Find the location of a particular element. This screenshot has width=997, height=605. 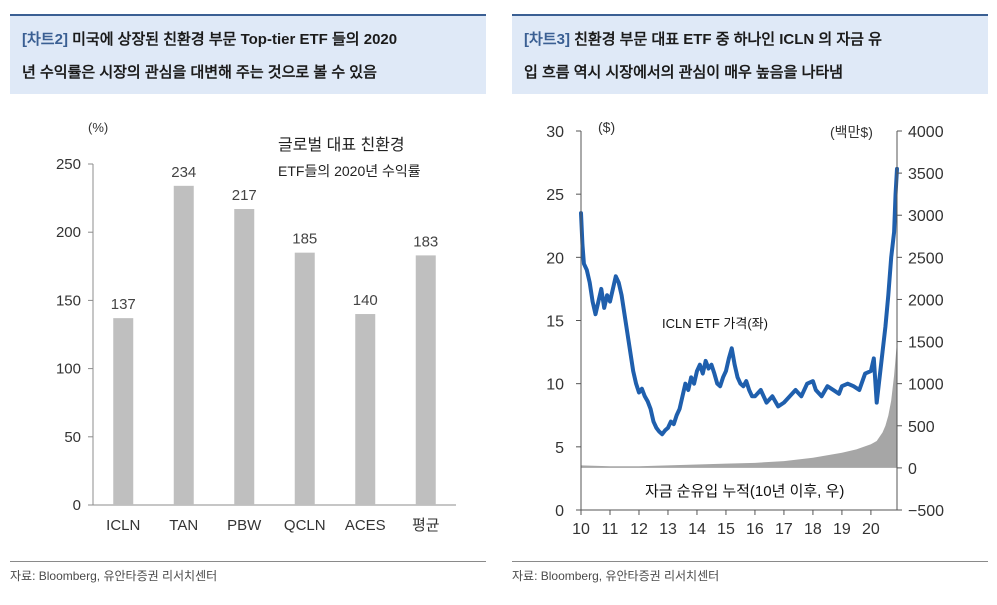

bar-y-tick-label: 200 is located at coordinates (68, 232).